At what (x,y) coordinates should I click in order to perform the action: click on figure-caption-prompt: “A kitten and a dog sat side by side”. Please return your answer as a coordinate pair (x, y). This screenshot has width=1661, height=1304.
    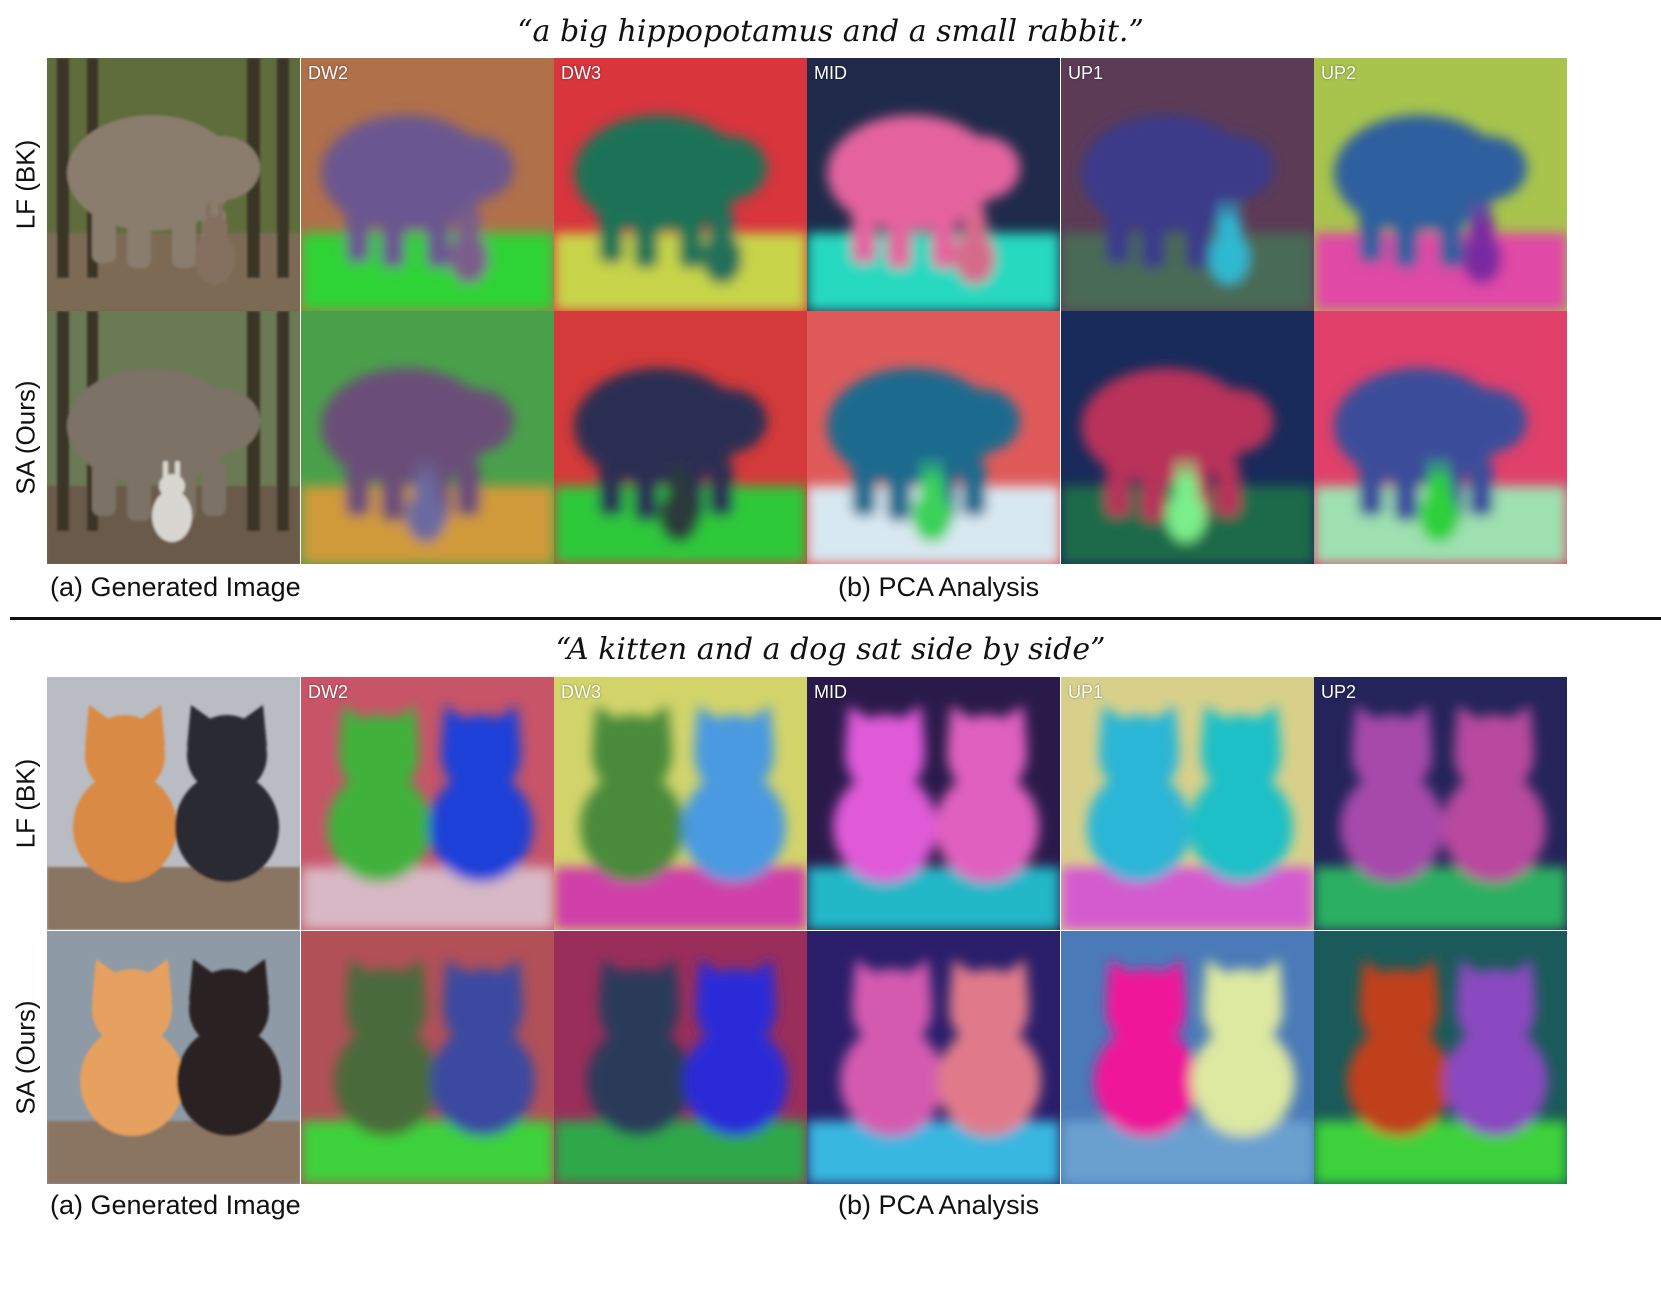
    Looking at the image, I should click on (830, 649).